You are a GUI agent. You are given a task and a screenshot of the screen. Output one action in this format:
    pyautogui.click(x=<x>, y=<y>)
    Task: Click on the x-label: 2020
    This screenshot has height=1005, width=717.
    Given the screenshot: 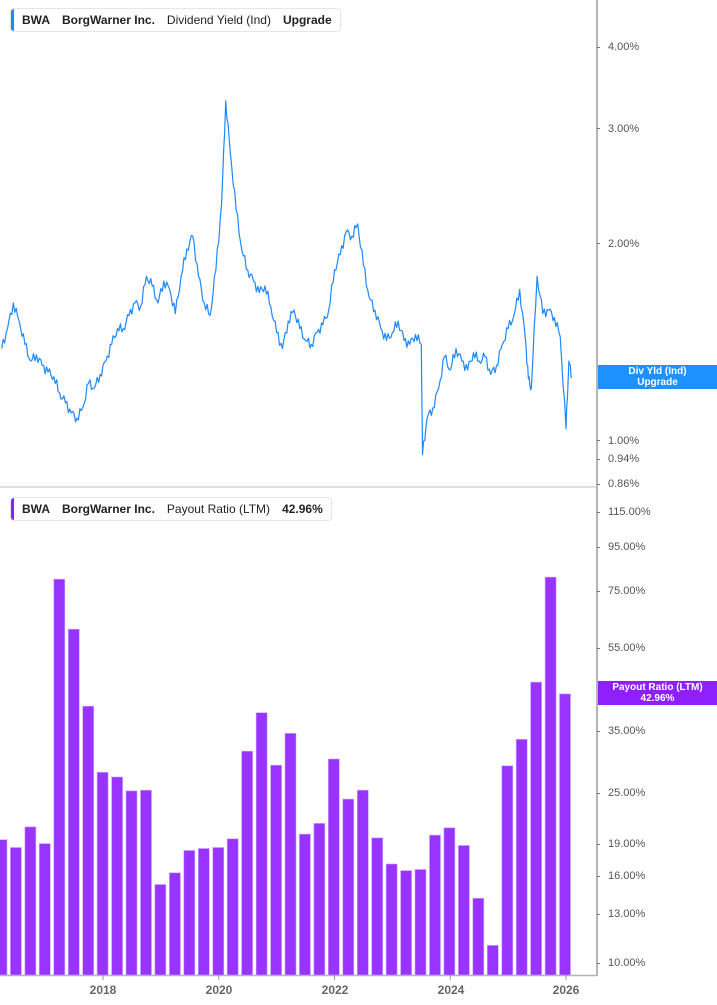 What is the action you would take?
    pyautogui.click(x=219, y=990)
    